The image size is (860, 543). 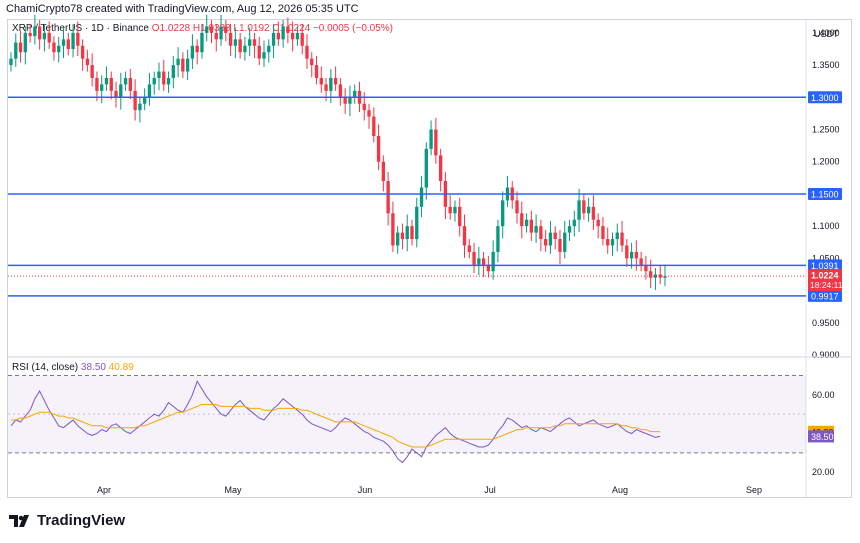 What do you see at coordinates (80, 28) in the screenshot?
I see `symbol-title: XRP / TetherUS · 1D · Binance` at bounding box center [80, 28].